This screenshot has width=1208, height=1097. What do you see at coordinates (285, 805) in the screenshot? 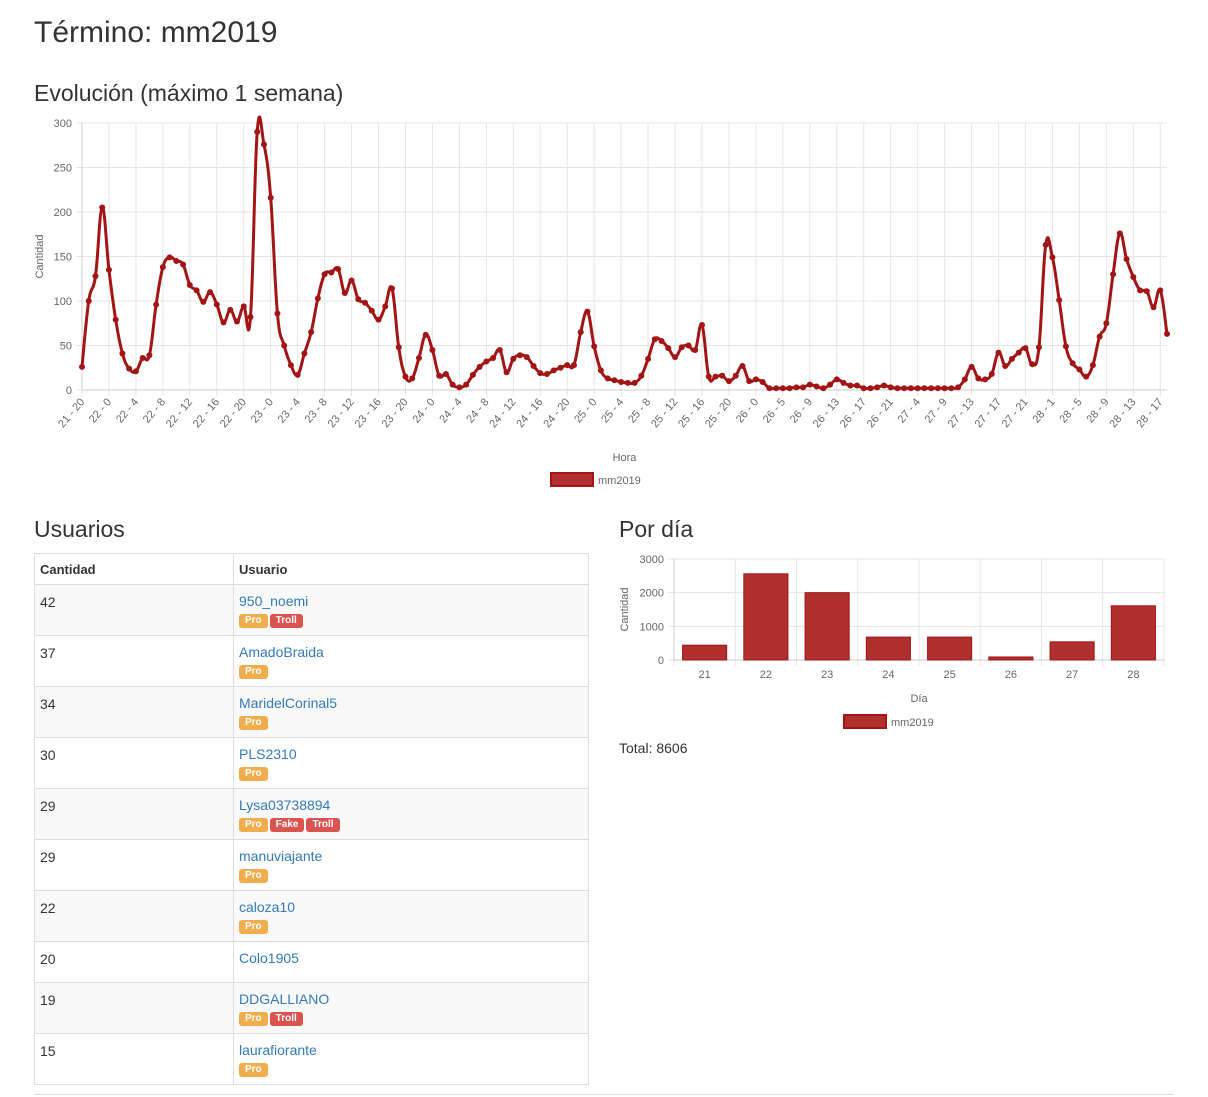
I see `user-link: Lysa03738894` at bounding box center [285, 805].